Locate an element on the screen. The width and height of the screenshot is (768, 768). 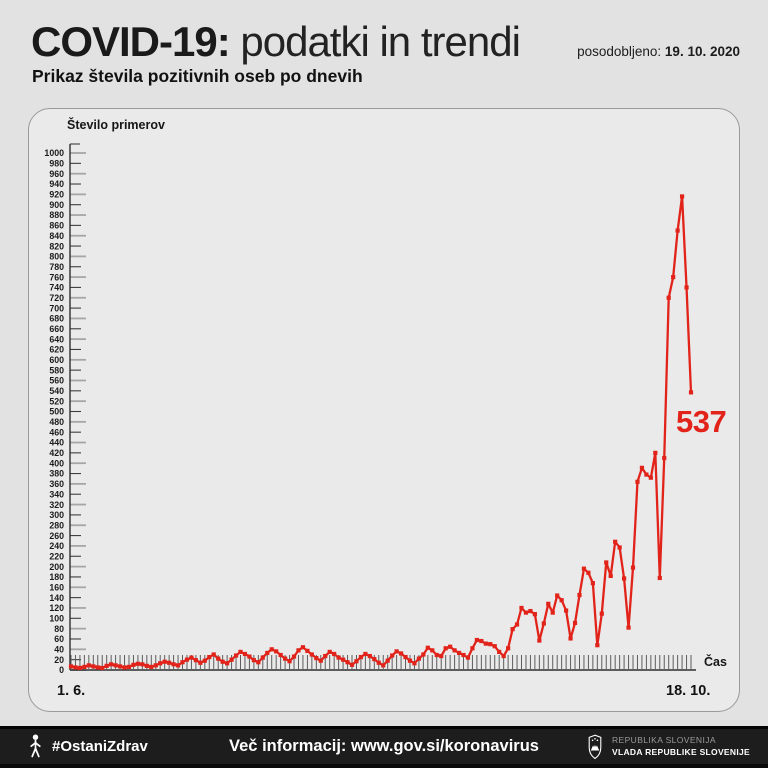
svg-text: 920 is located at coordinates (56, 195).